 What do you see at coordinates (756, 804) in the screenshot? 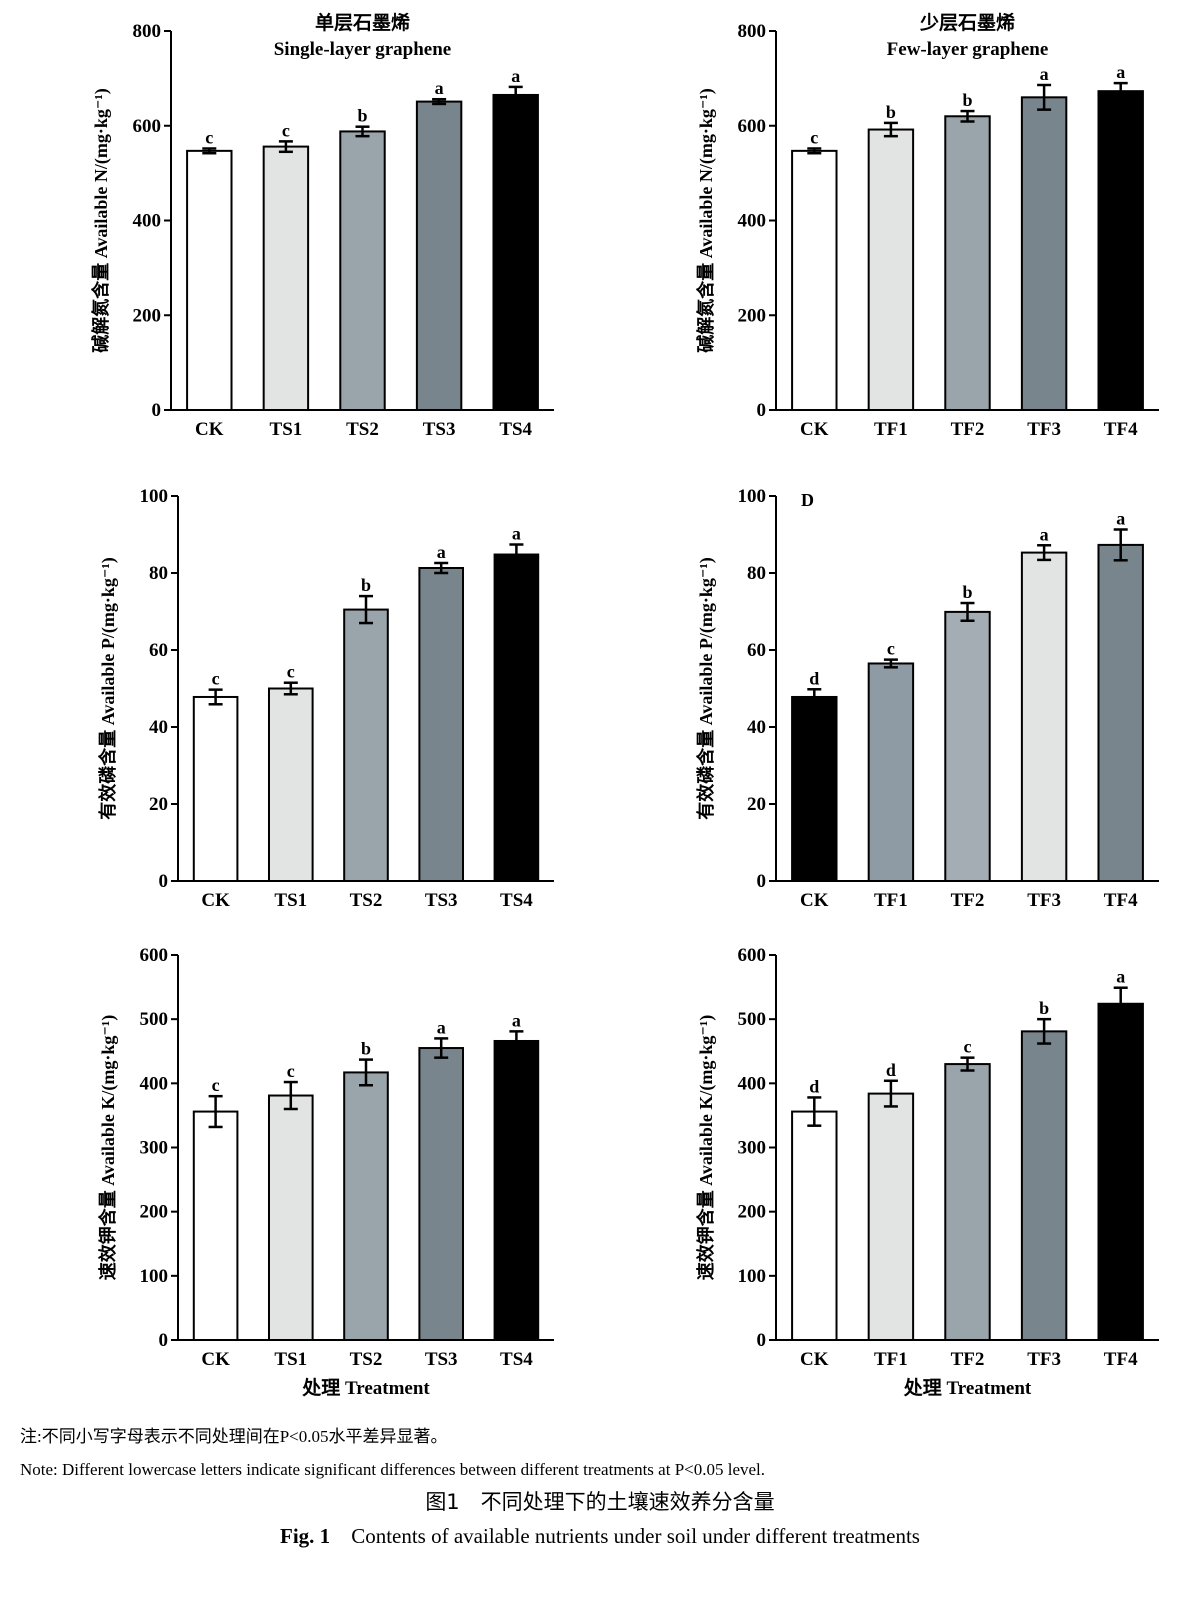
I see `y-tick-label: 20` at bounding box center [756, 804].